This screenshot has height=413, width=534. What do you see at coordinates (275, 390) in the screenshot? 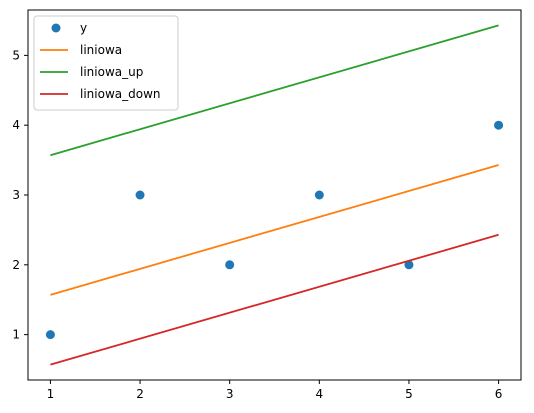
I see `x-axis: 1 2 3 4 5 6` at bounding box center [275, 390].